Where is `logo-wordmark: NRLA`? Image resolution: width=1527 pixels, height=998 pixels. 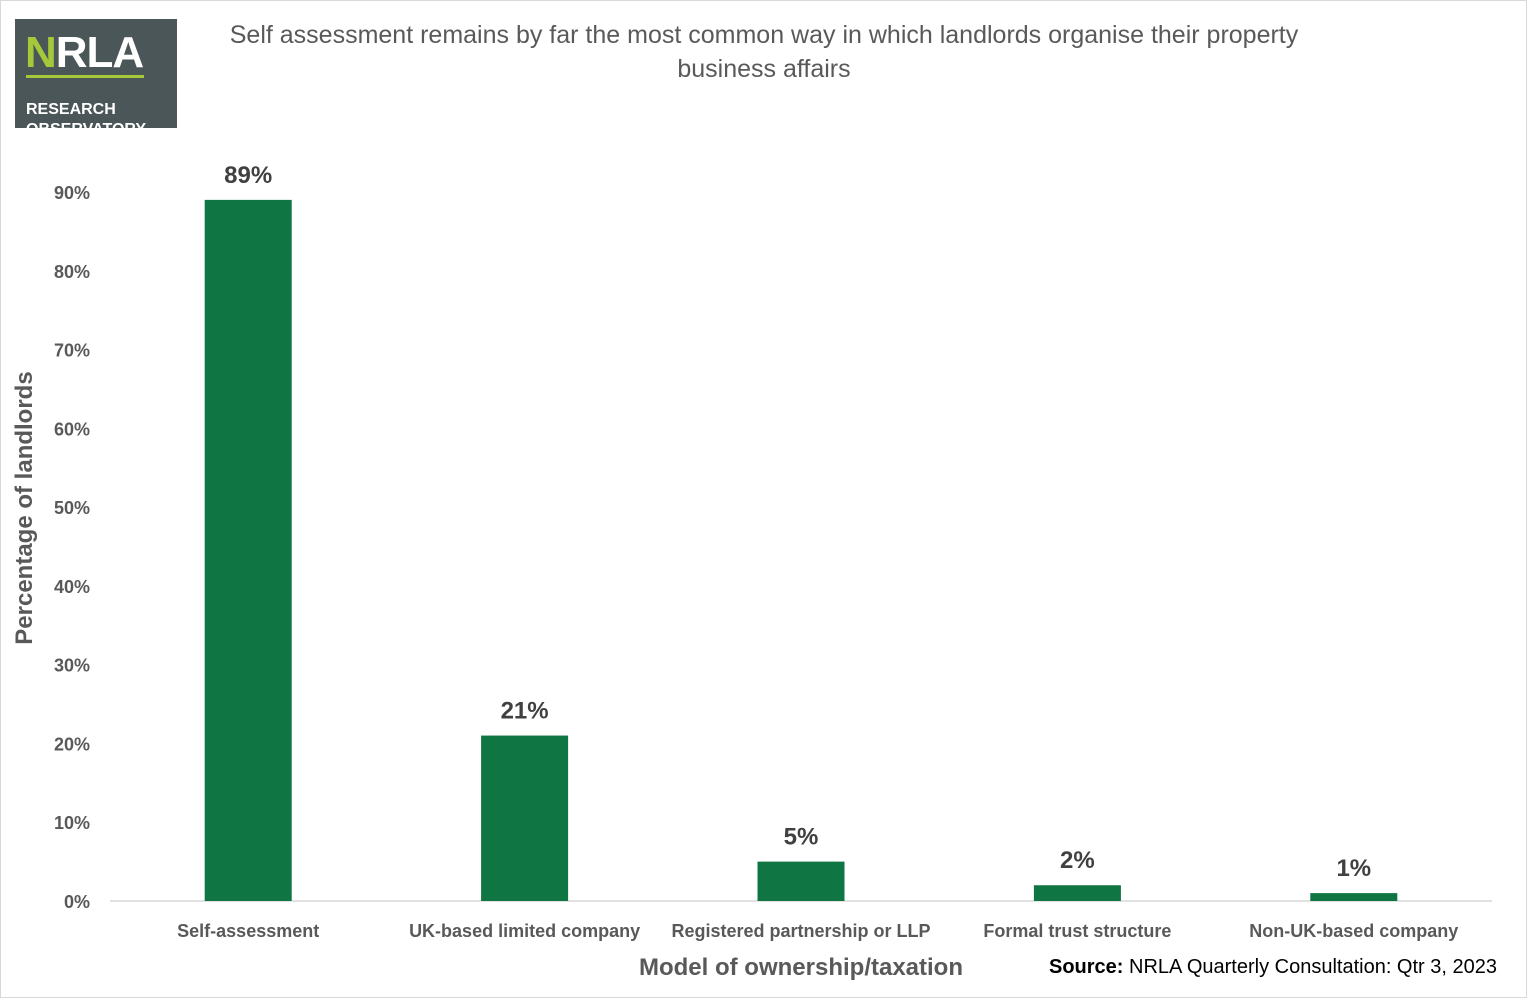 logo-wordmark: NRLA is located at coordinates (84, 52).